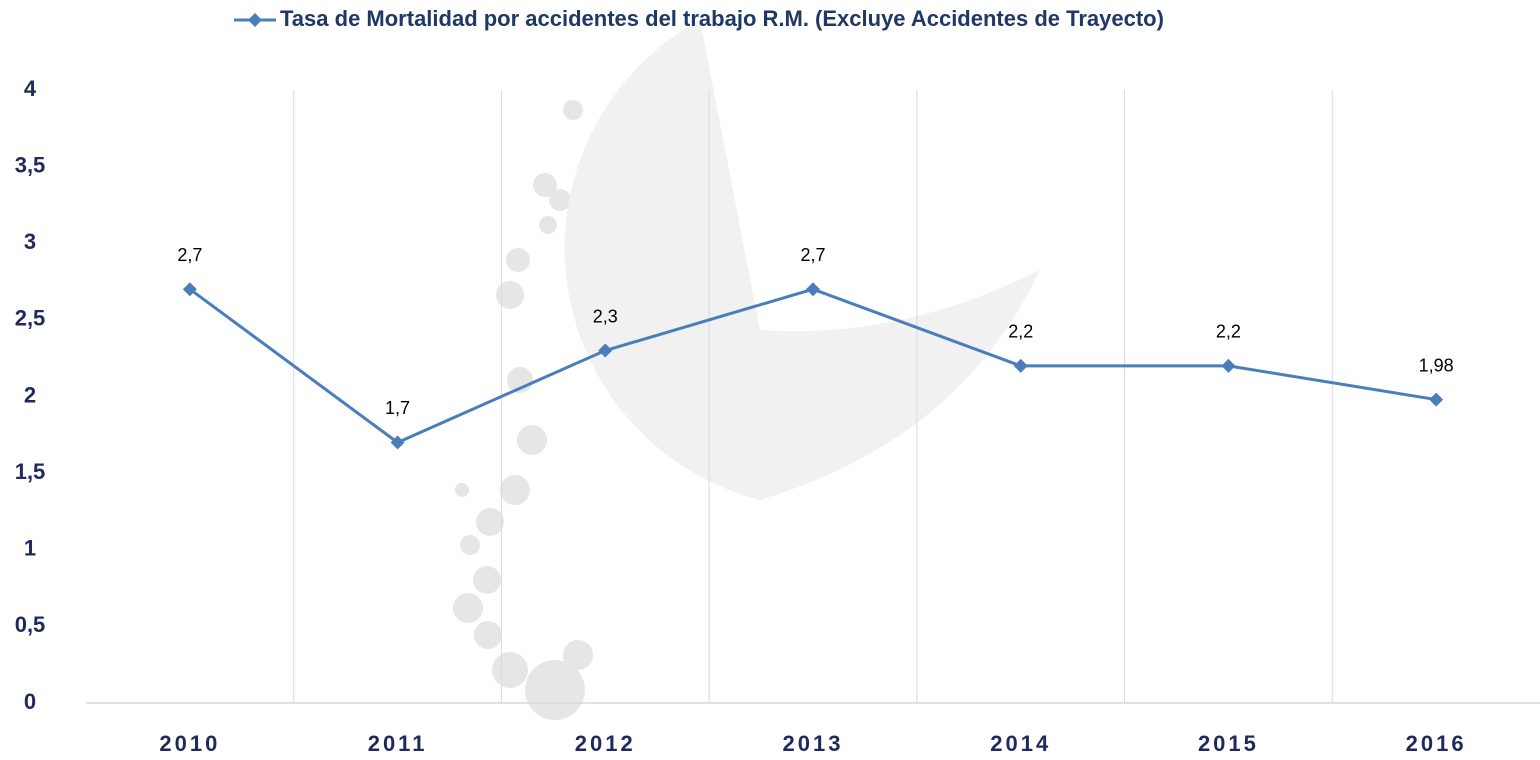 This screenshot has height=760, width=1540. I want to click on y-tick-label: 1, so click(30, 548).